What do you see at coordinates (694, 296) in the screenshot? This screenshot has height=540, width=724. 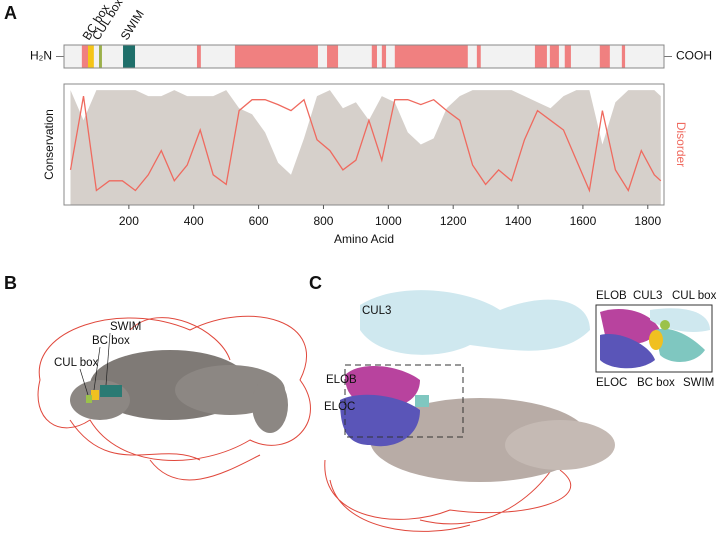 I see `inset-label: CUL box` at bounding box center [694, 296].